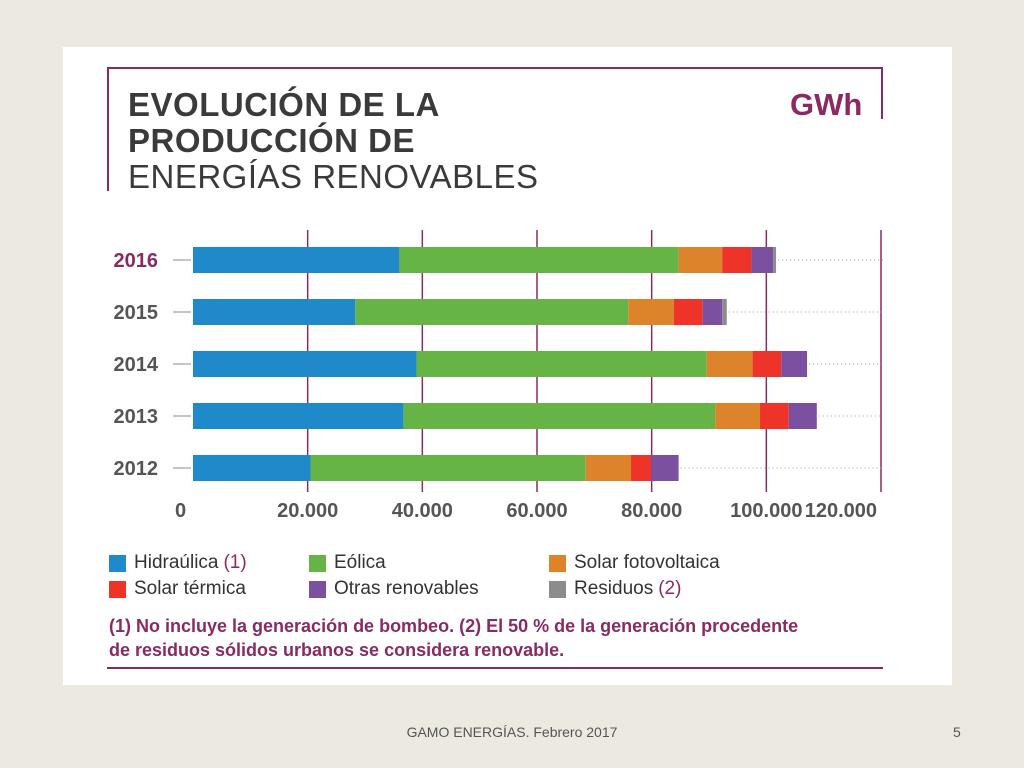  I want to click on legend-item: Solar fotovoltaica, so click(634, 563).